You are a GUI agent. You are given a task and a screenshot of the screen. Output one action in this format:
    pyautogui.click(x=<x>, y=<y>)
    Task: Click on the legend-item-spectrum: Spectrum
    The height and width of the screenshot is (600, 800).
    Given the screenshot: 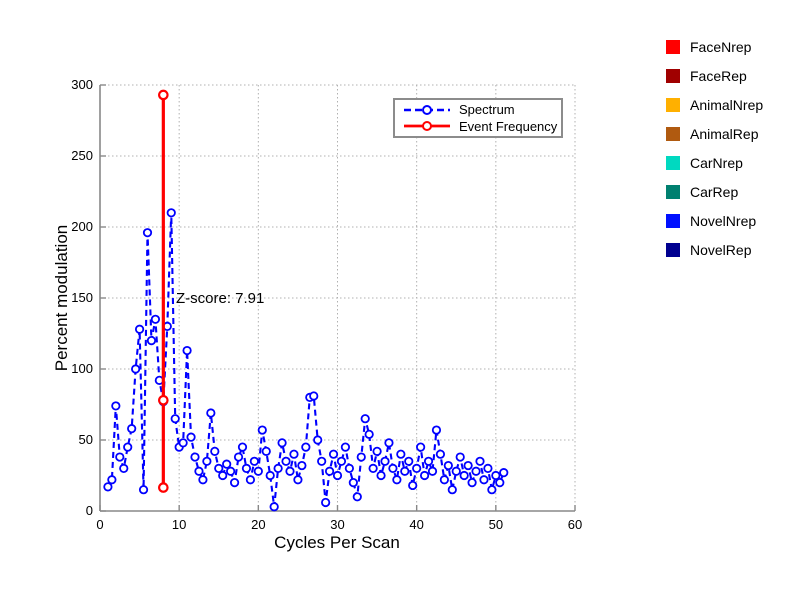 What is the action you would take?
    pyautogui.click(x=478, y=110)
    